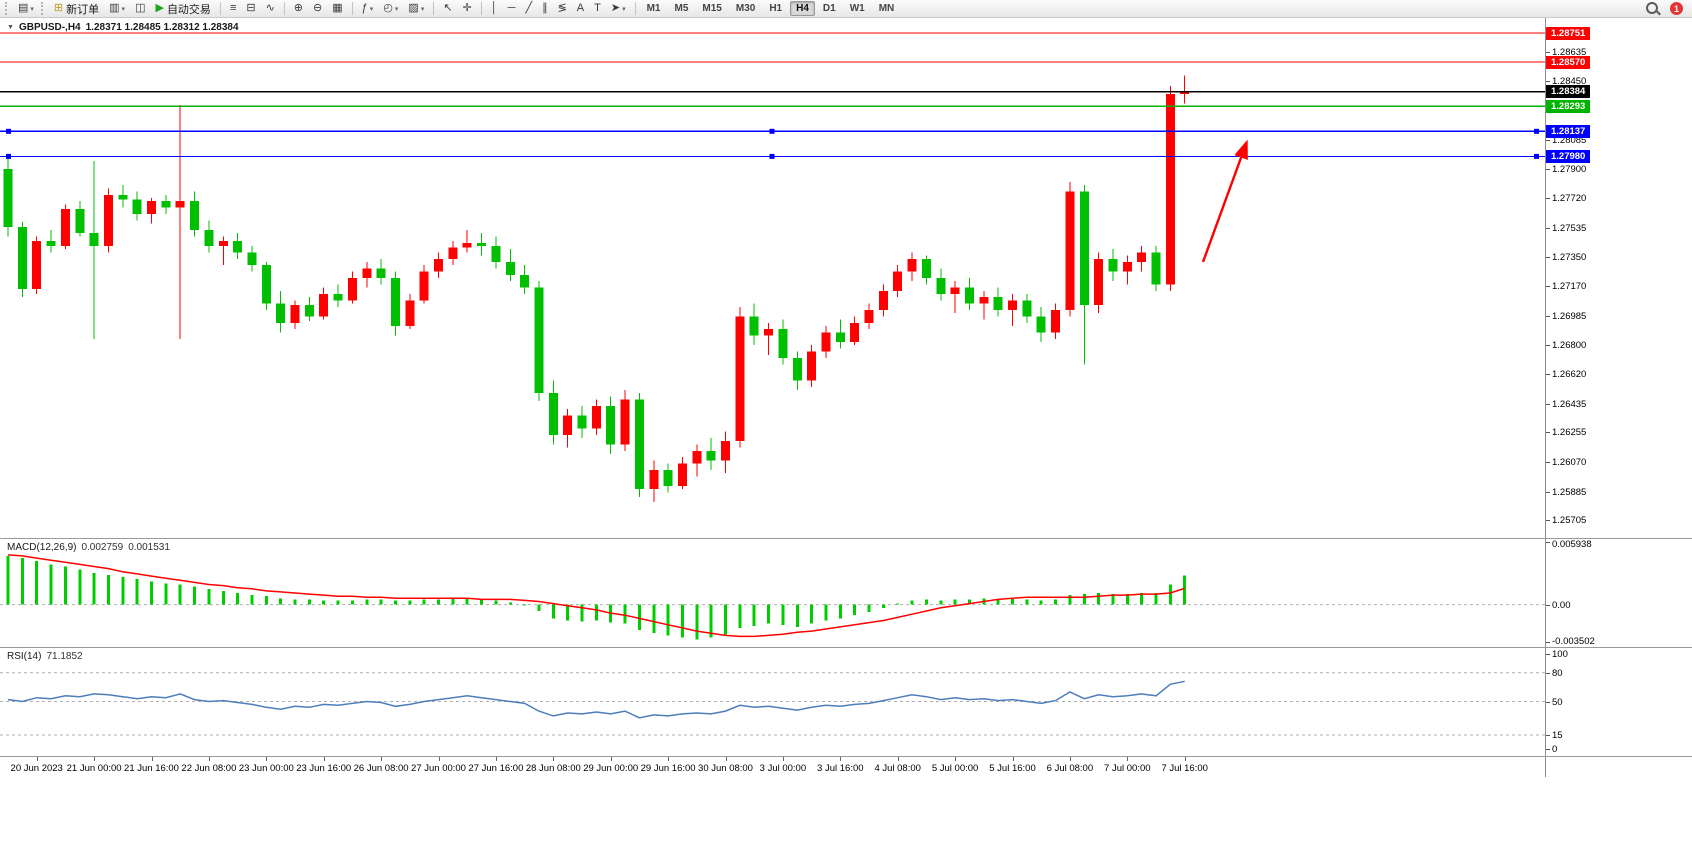  I want to click on notification-badge: 1, so click(1676, 8).